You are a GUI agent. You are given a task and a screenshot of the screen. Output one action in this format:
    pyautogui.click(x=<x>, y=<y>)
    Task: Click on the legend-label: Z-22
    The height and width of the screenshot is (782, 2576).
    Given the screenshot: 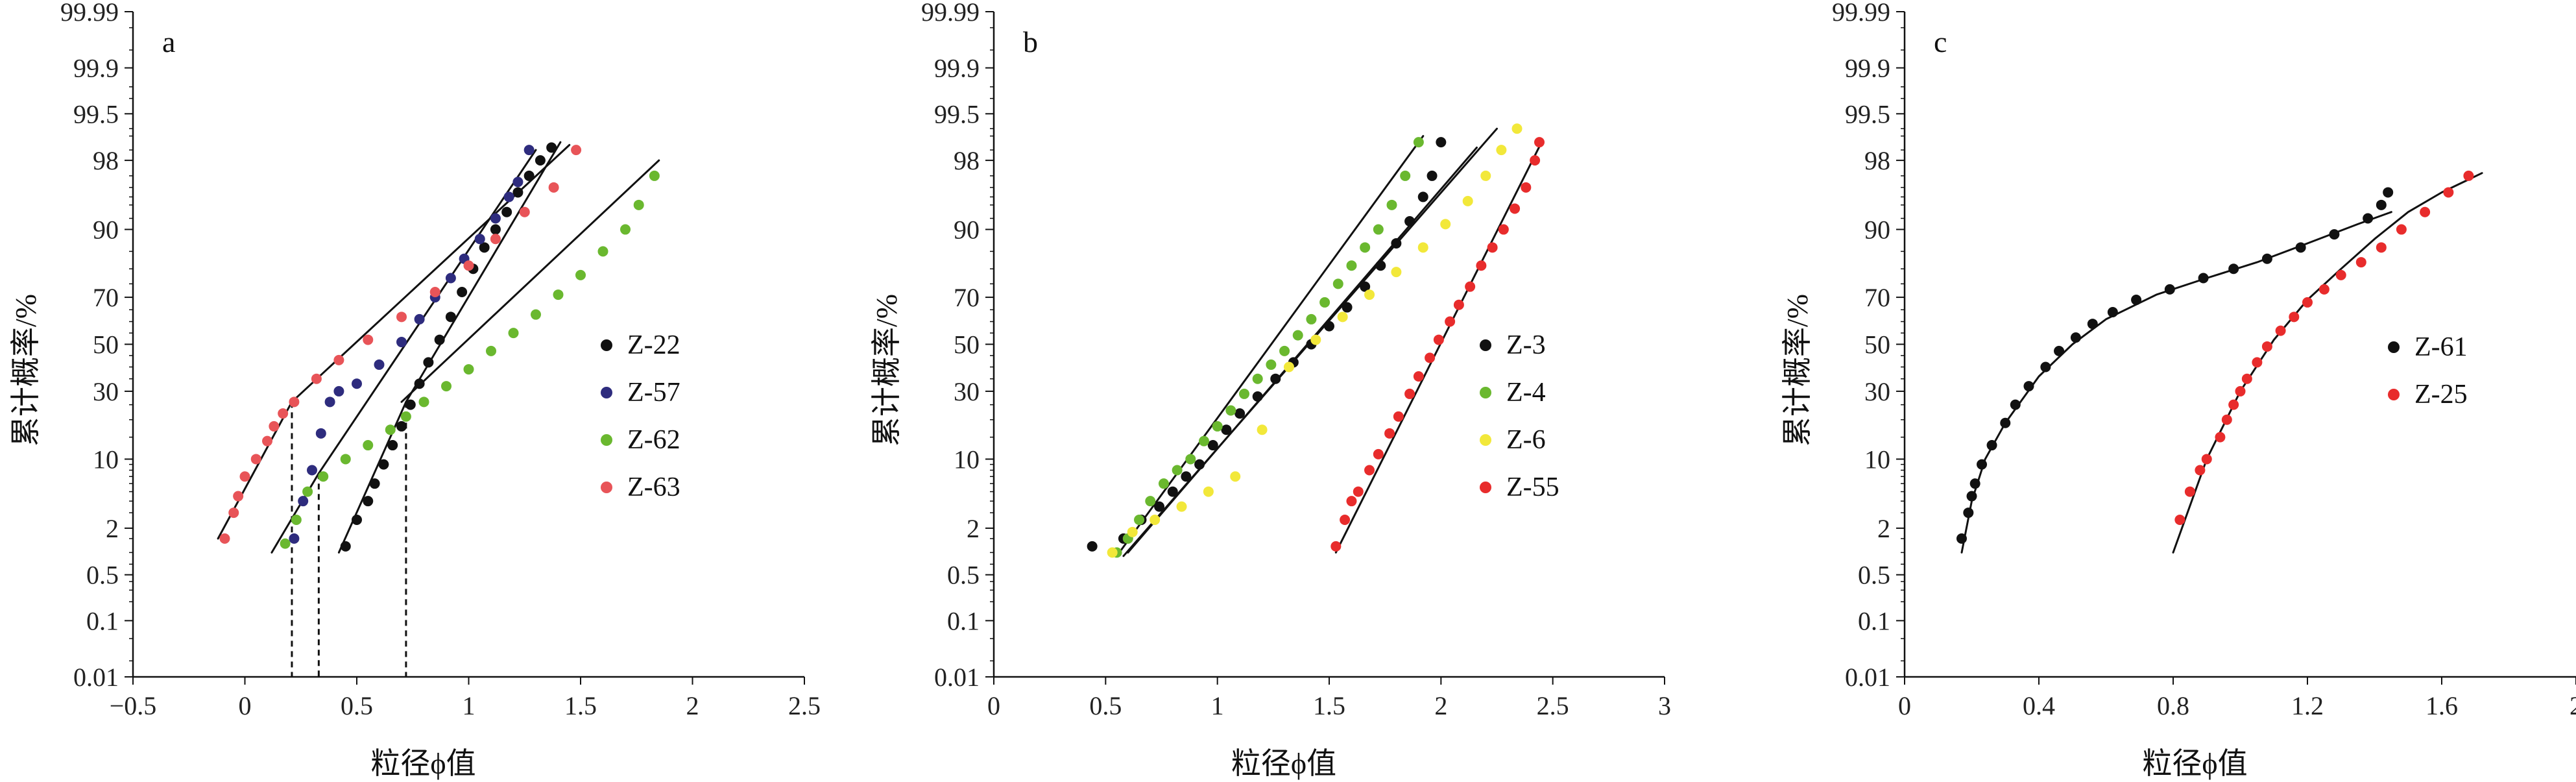 What is the action you would take?
    pyautogui.click(x=653, y=345)
    